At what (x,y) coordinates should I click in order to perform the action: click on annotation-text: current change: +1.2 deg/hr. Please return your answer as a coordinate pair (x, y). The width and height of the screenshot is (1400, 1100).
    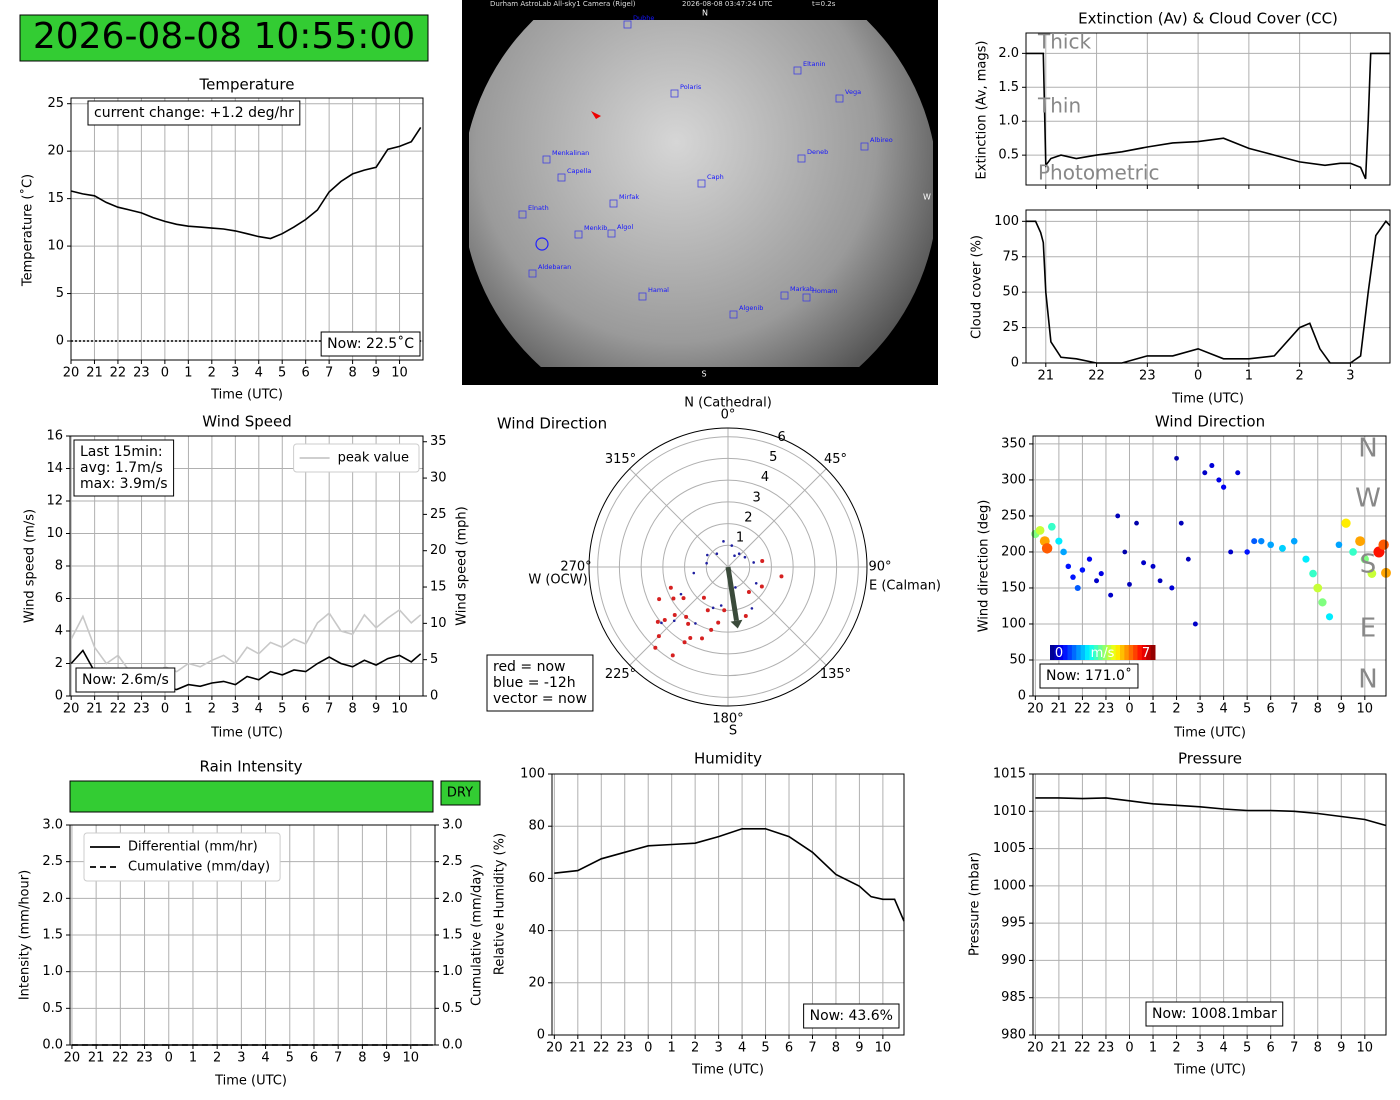
    Looking at the image, I should click on (194, 113).